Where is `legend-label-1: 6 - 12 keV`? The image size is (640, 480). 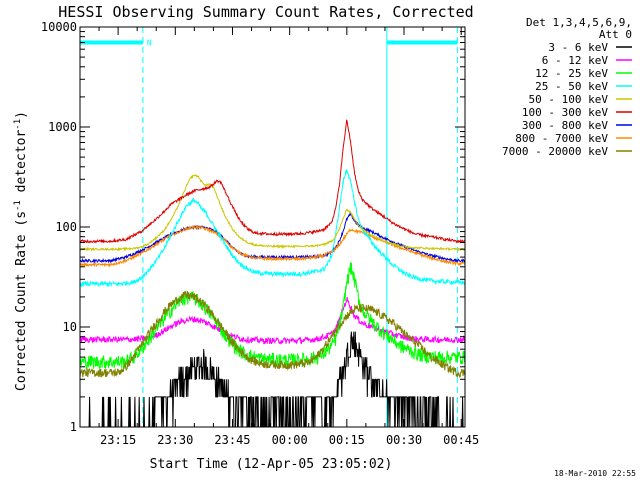 legend-label-1: 6 - 12 keV is located at coordinates (575, 60).